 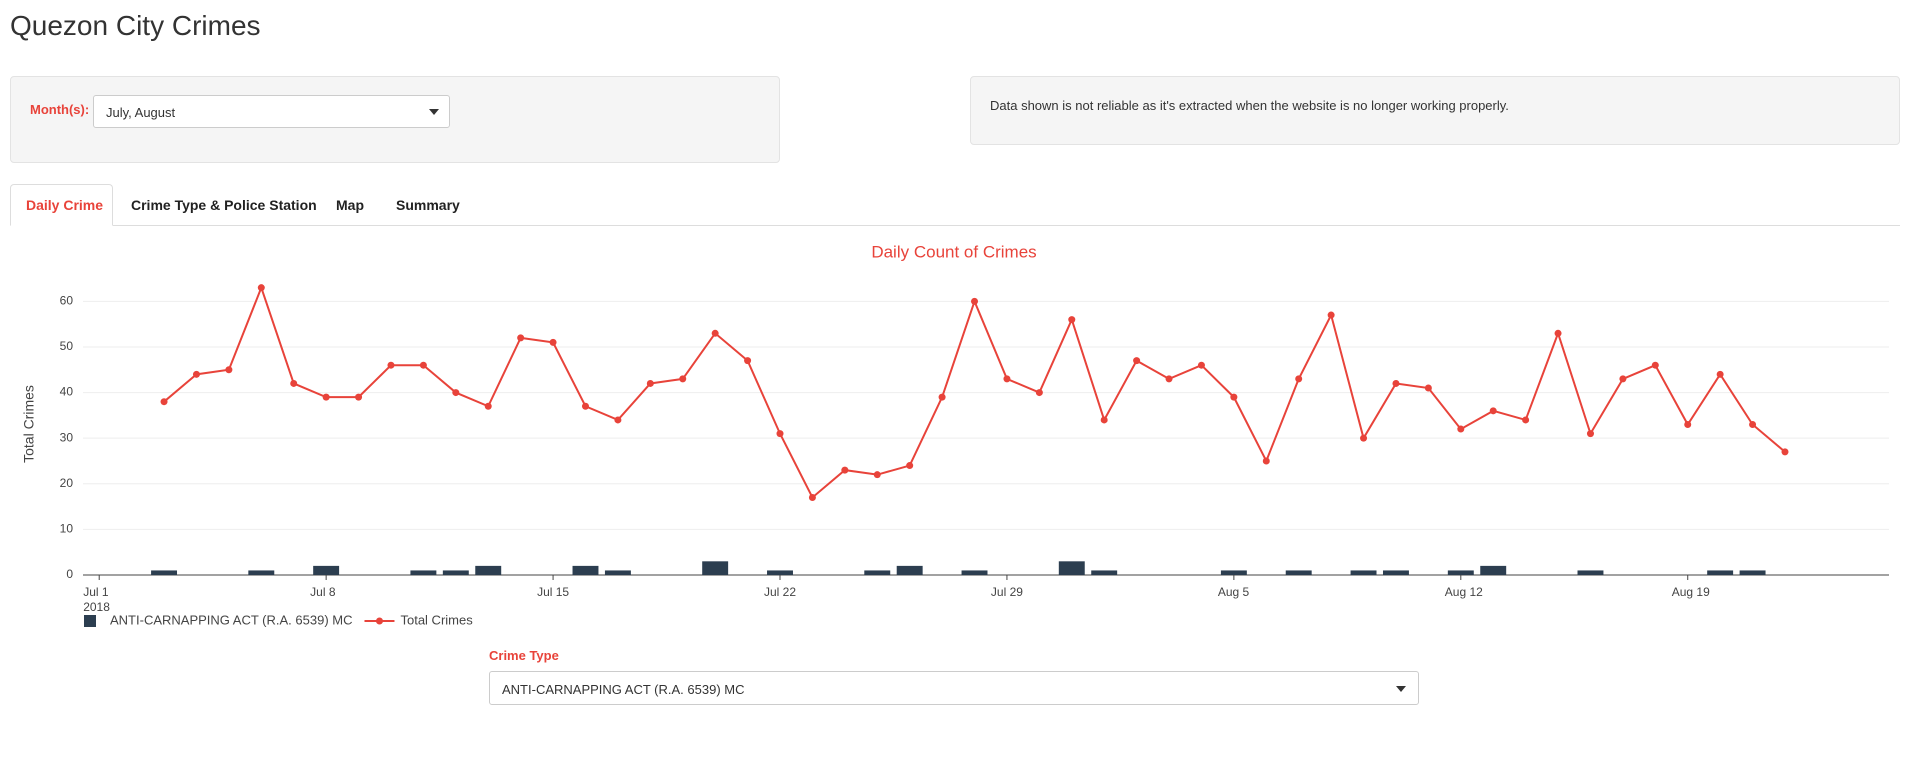 What do you see at coordinates (65, 205) in the screenshot?
I see `tab: Daily Crime` at bounding box center [65, 205].